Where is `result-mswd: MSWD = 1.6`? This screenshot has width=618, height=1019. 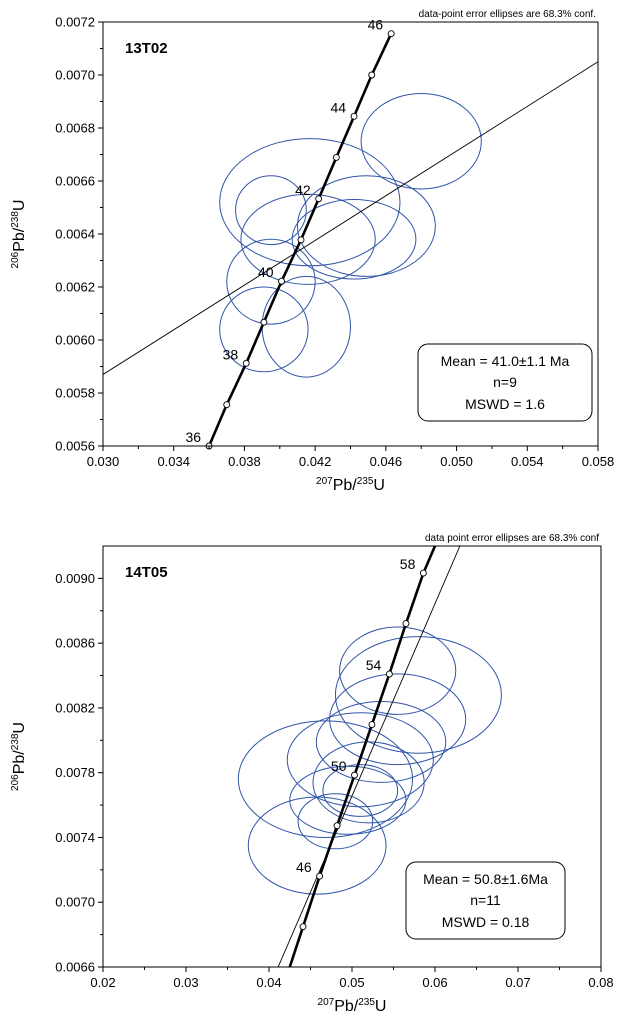 result-mswd: MSWD = 1.6 is located at coordinates (505, 404).